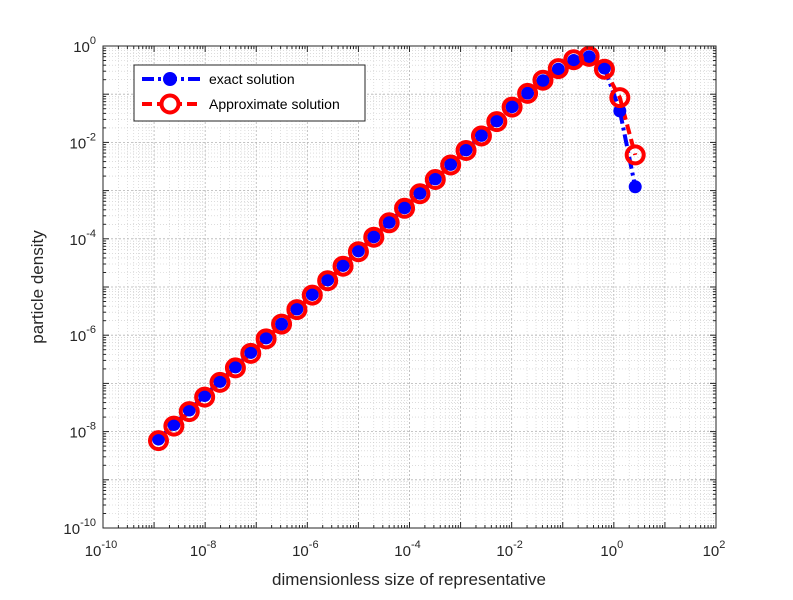 Image resolution: width=793 pixels, height=600 pixels. What do you see at coordinates (714, 549) in the screenshot?
I see `x-tick-label: 10²` at bounding box center [714, 549].